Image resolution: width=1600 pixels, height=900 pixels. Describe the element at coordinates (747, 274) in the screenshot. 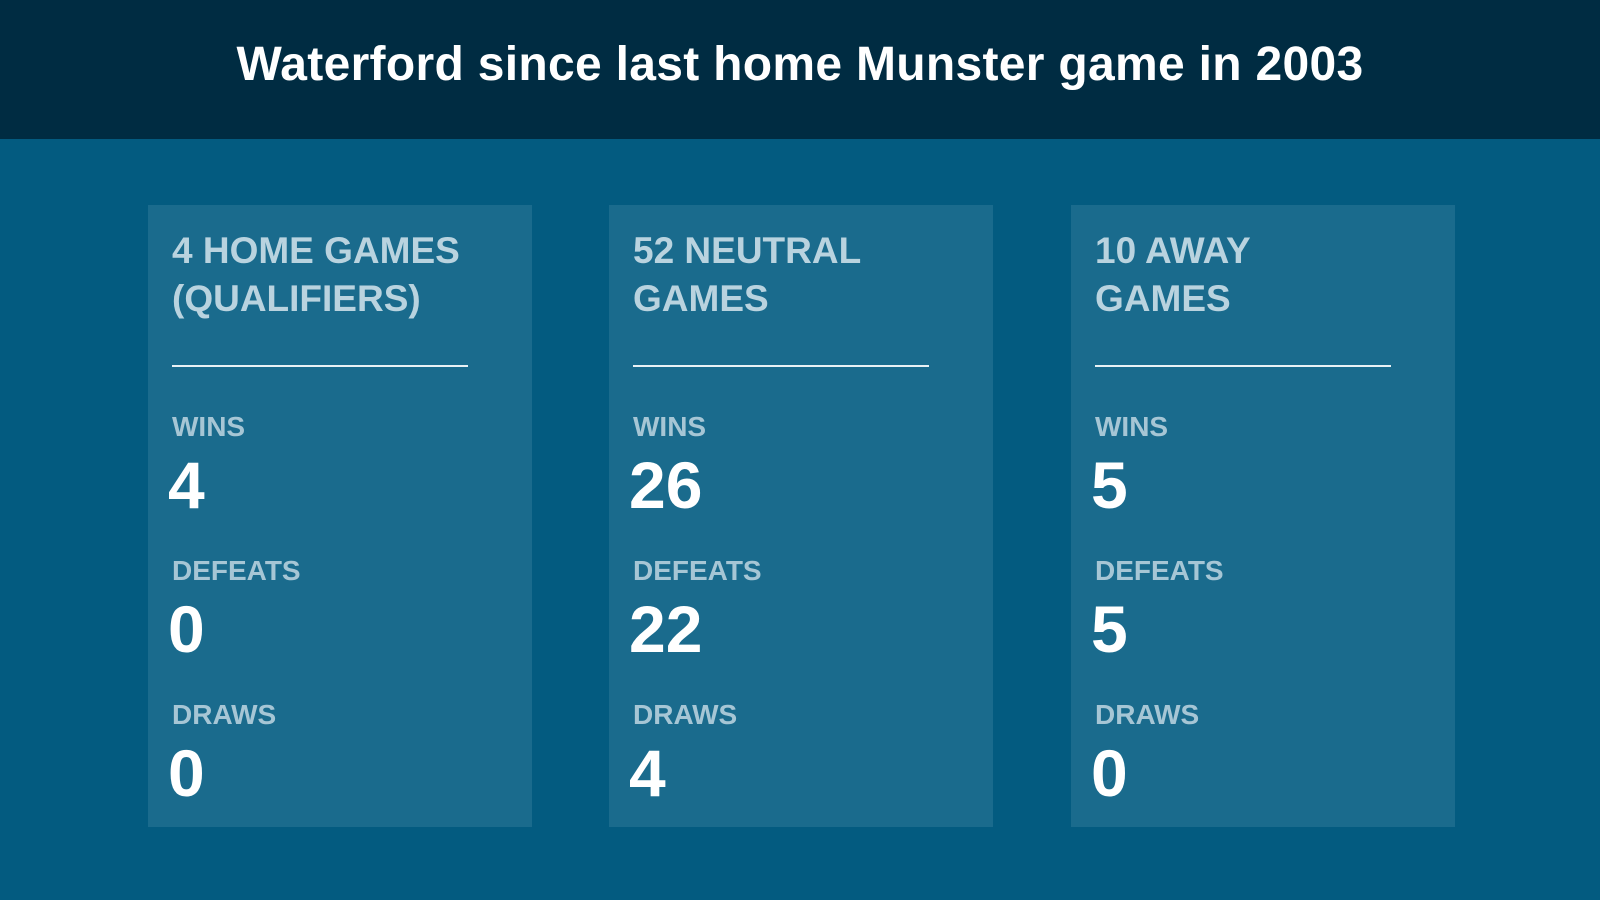

I see `card-heading: 52 NEUTRAL GAMES` at that location.